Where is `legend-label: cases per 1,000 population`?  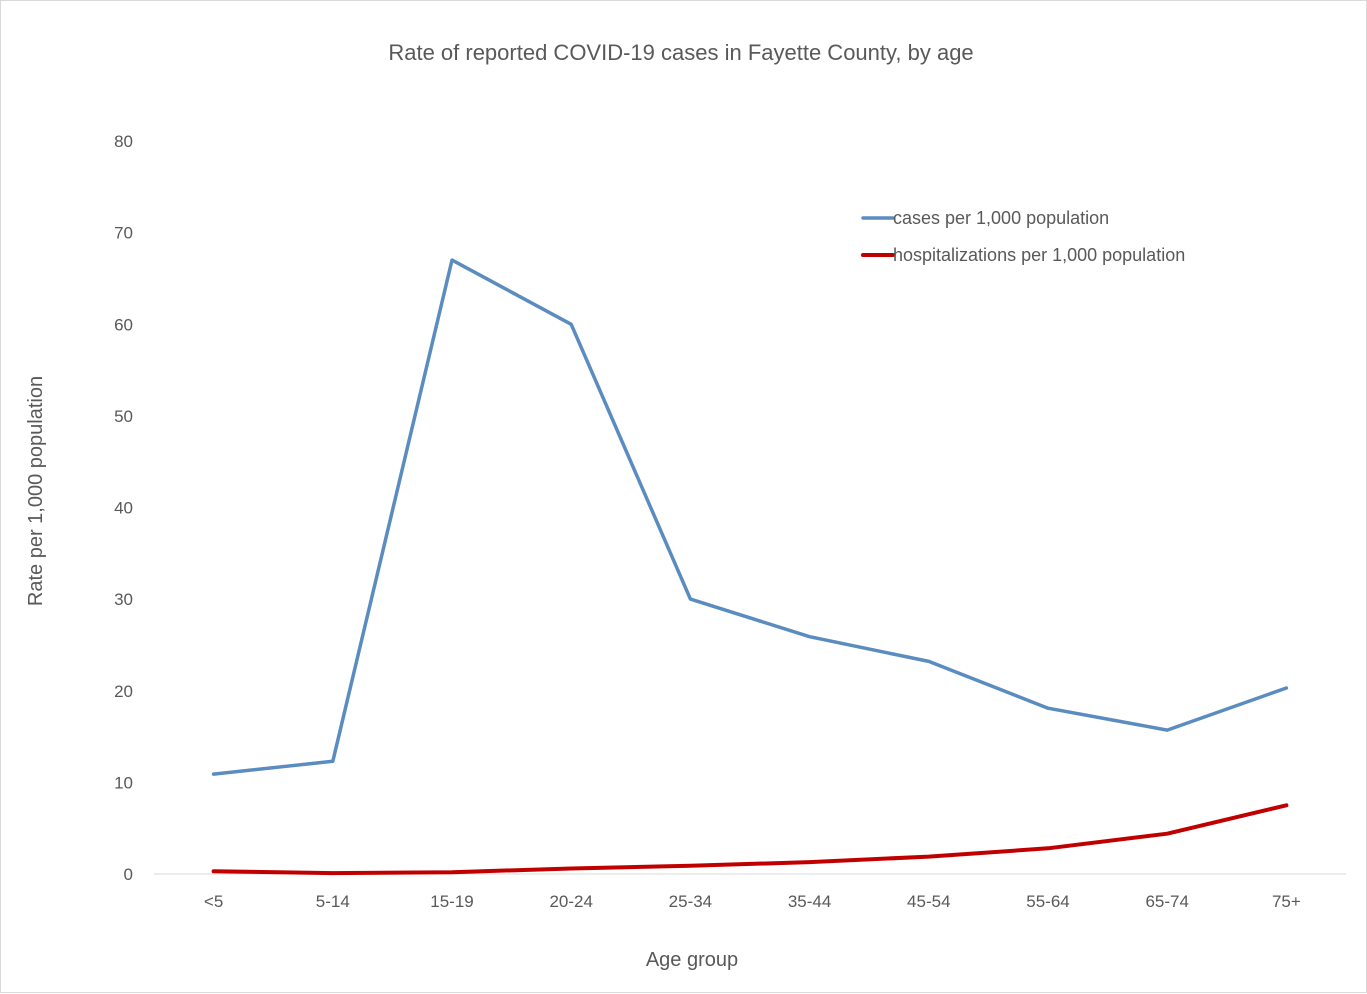
legend-label: cases per 1,000 population is located at coordinates (1001, 218).